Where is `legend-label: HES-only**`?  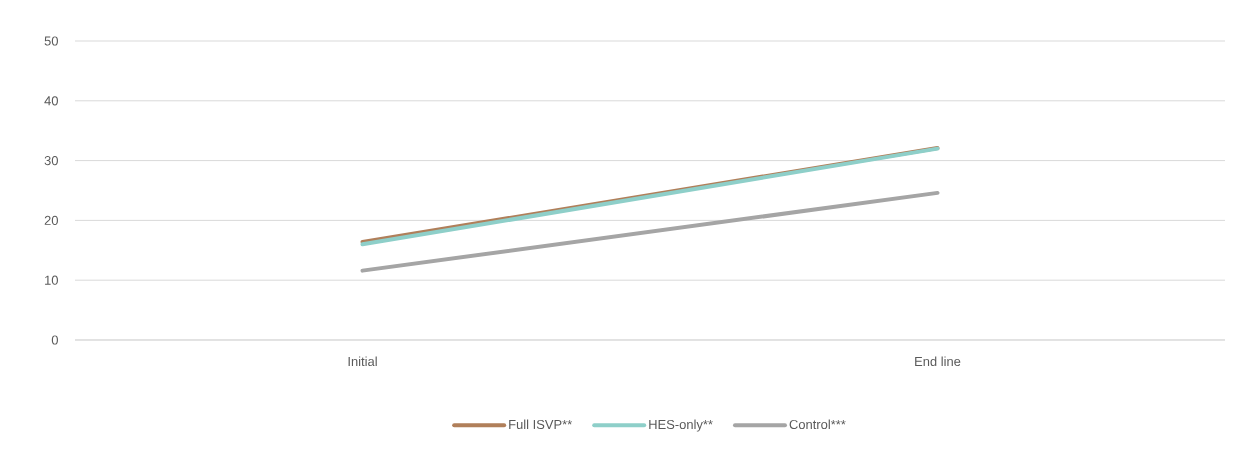
legend-label: HES-only** is located at coordinates (681, 425).